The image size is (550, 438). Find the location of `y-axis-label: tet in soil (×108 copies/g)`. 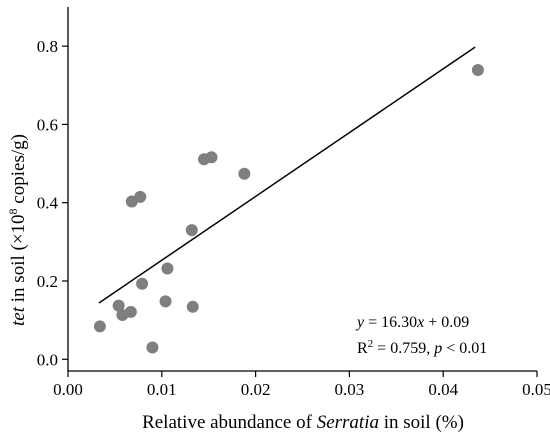

y-axis-label: tet in soil (×108 copies/g) is located at coordinates (17, 230).